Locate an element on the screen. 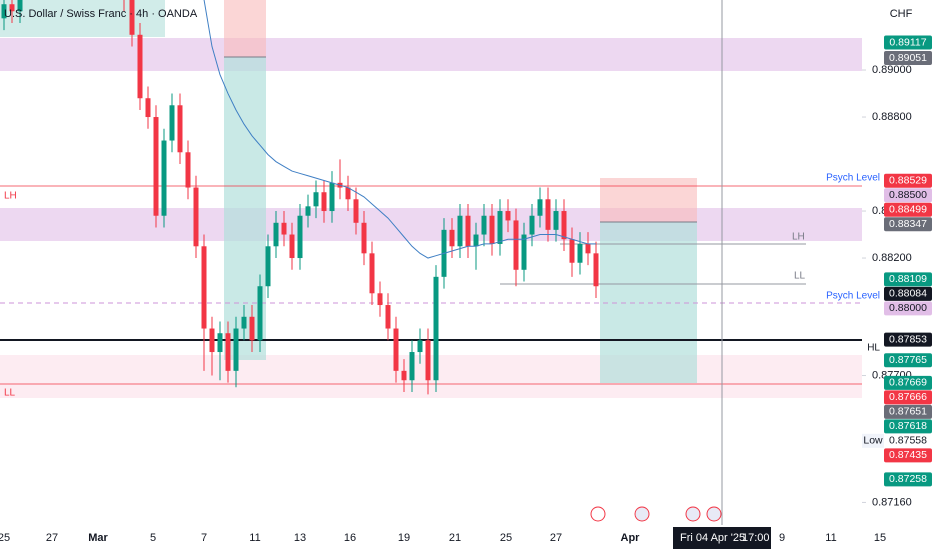 This screenshot has height=550, width=932. x-tick-label: 9 is located at coordinates (782, 538).